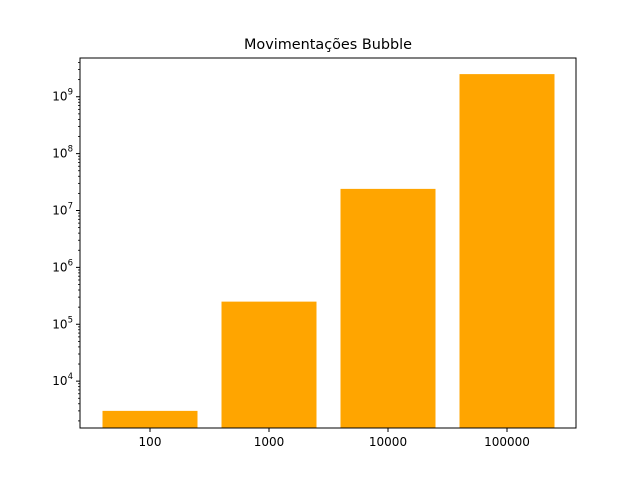 The width and height of the screenshot is (640, 480). What do you see at coordinates (62, 210) in the screenshot?
I see `y-tick-label: 10⁷` at bounding box center [62, 210].